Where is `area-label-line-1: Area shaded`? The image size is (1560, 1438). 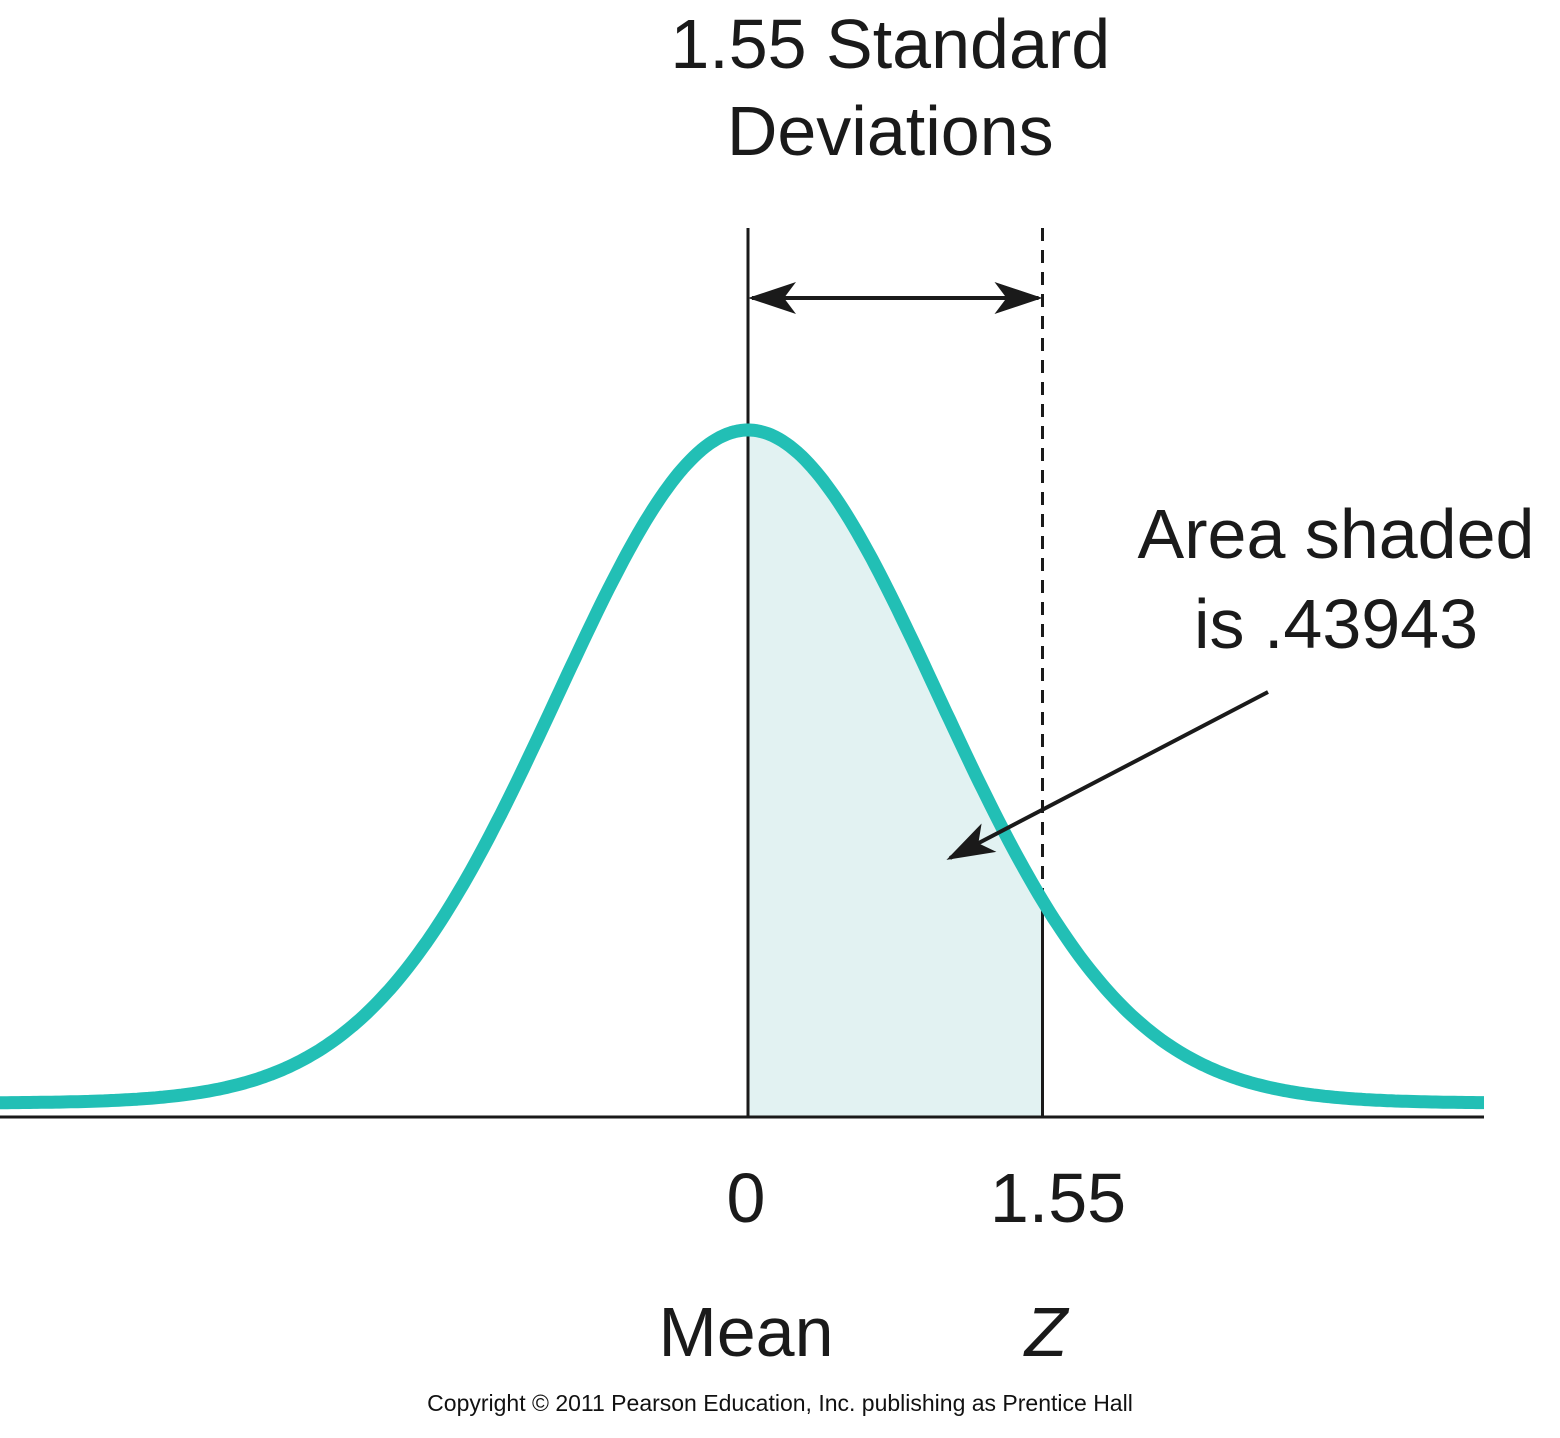 area-label-line-1: Area shaded is located at coordinates (1336, 534).